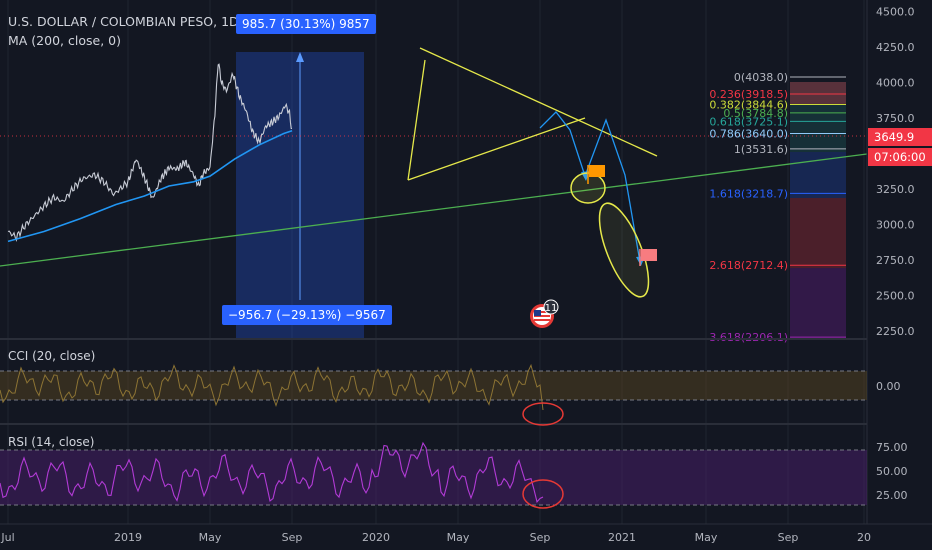 Image resolution: width=932 pixels, height=550 pixels. What do you see at coordinates (761, 149) in the screenshot?
I see `fib-level-label: 1(3531.6)` at bounding box center [761, 149].